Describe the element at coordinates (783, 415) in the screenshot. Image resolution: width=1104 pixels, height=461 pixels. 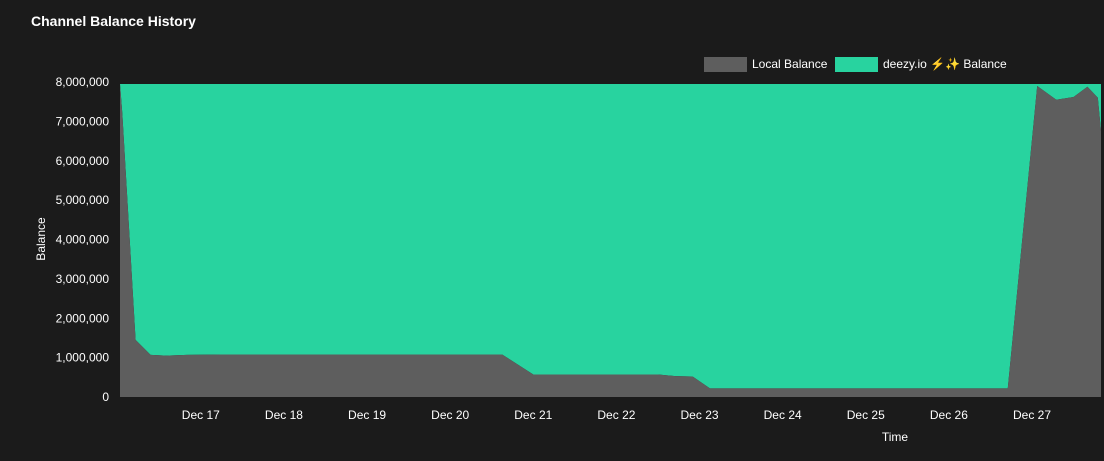
I see `x-tick-label: Dec 24` at that location.